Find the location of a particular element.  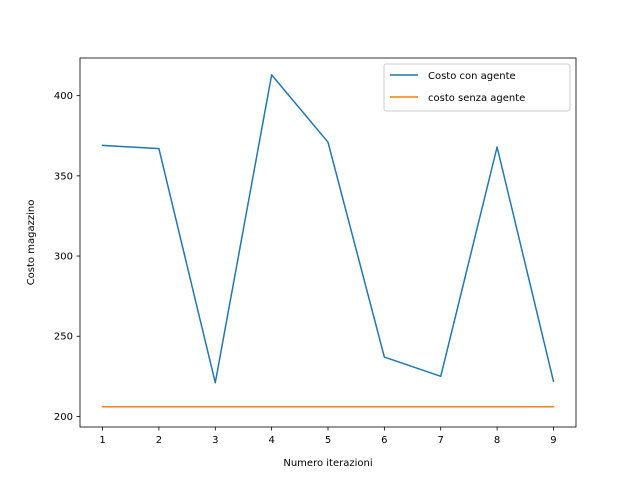

y-tick-label: 400 is located at coordinates (63, 96).